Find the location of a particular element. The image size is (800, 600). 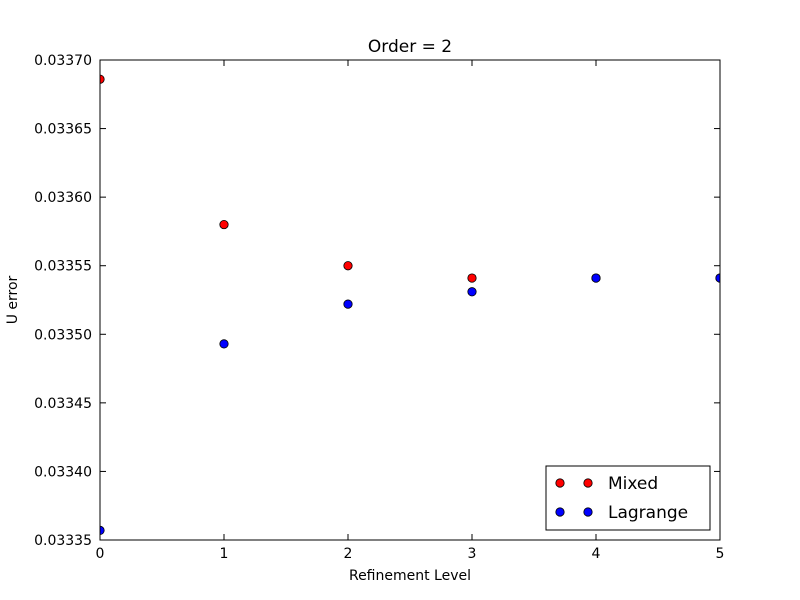

y-axis-label: U error is located at coordinates (13, 299).